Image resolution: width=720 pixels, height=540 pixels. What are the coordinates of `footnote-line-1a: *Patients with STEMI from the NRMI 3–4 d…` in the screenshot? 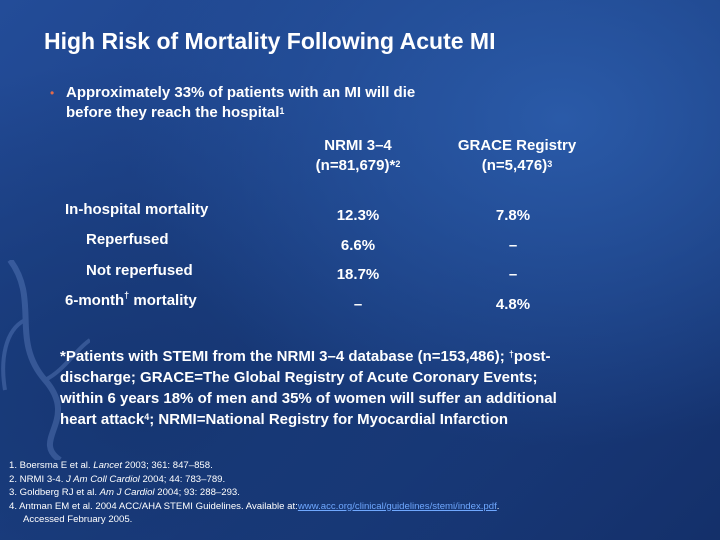 It's located at (284, 356).